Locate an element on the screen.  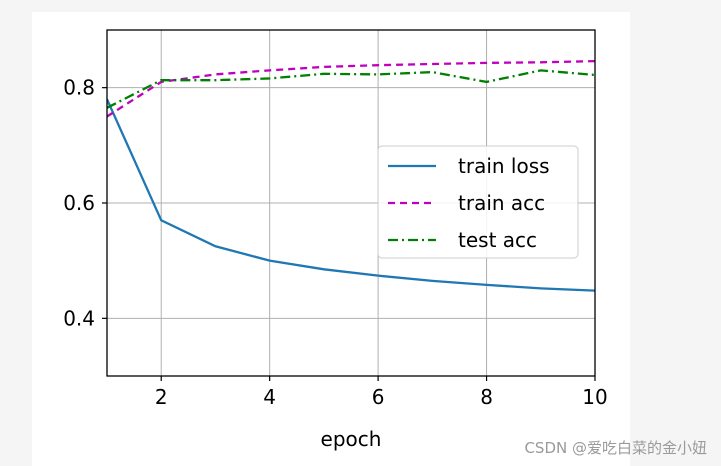
x-axis-title: epoch is located at coordinates (351, 439).